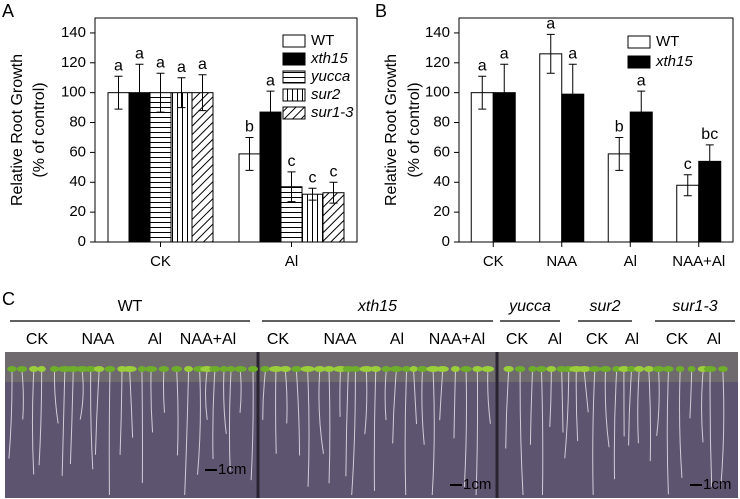  Describe the element at coordinates (322, 40) in the screenshot. I see `legend-label: WT` at that location.